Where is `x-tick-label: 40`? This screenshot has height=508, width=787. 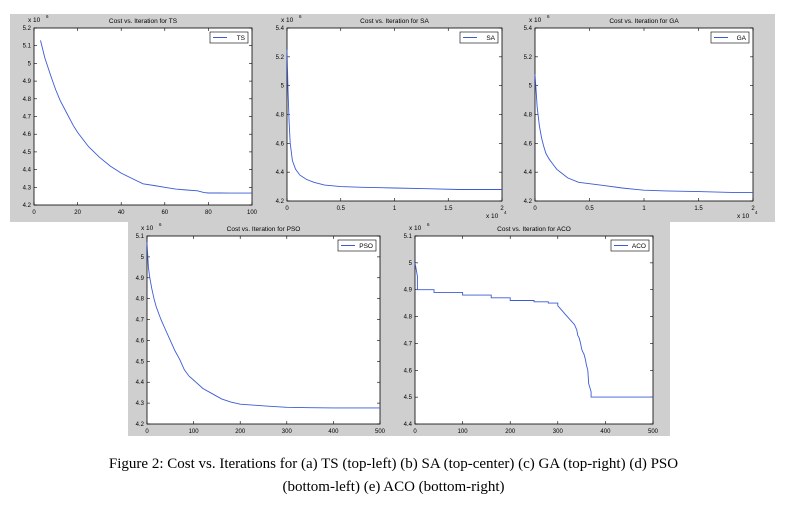 x-tick-label: 40 is located at coordinates (121, 213).